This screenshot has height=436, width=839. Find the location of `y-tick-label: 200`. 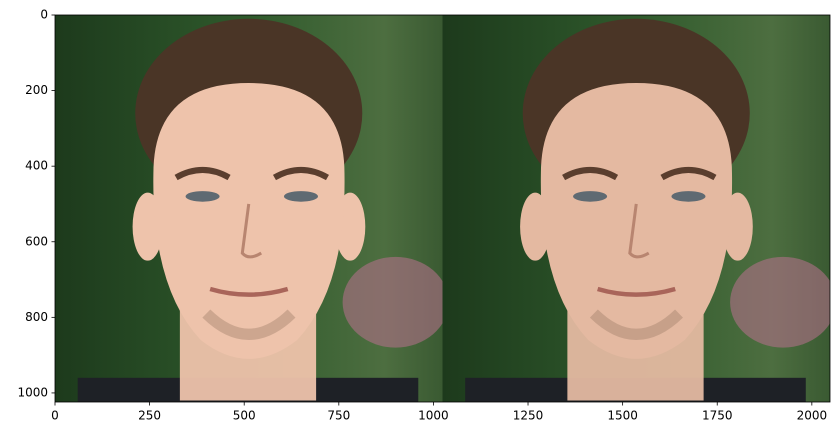

y-tick-label: 200 is located at coordinates (36, 90).